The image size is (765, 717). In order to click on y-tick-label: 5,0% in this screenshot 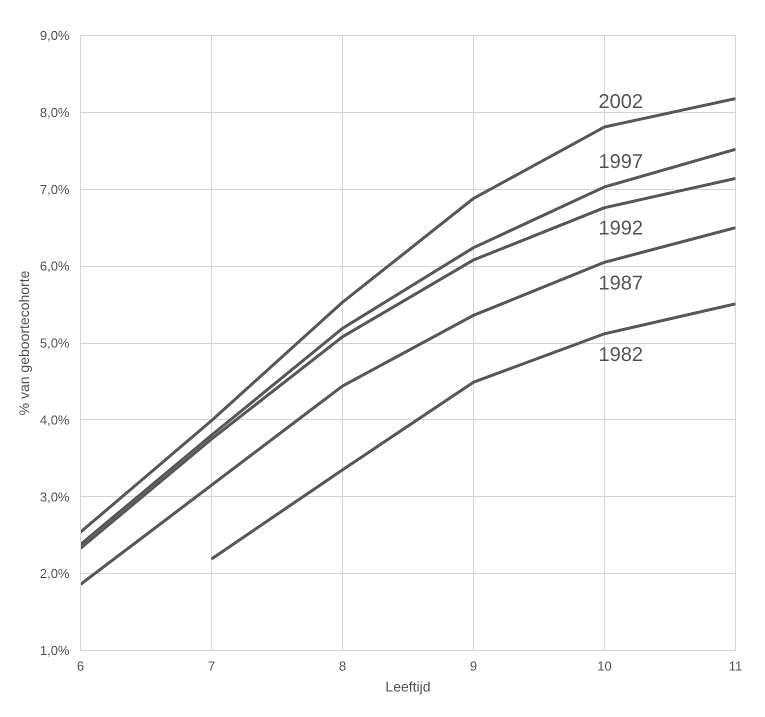, I will do `click(55, 343)`.